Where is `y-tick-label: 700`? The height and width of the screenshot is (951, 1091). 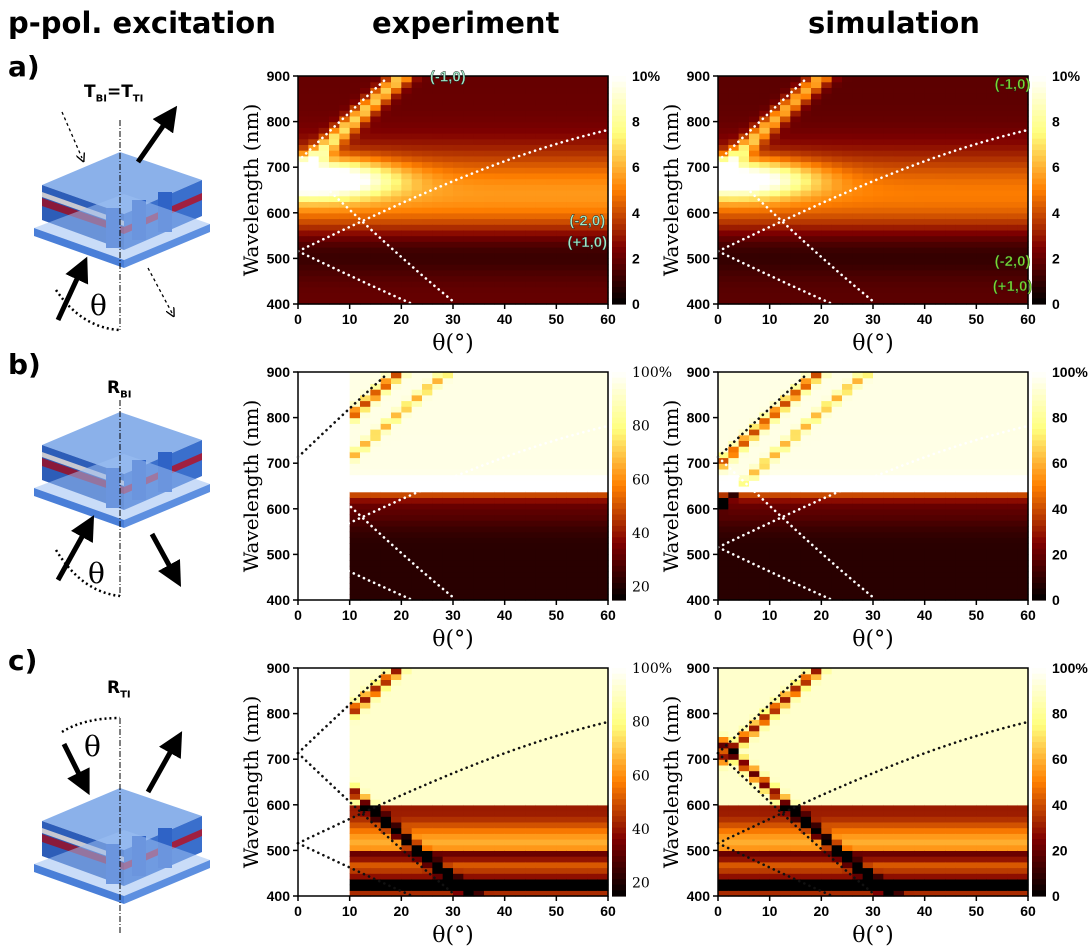
y-tick-label: 700 is located at coordinates (699, 167).